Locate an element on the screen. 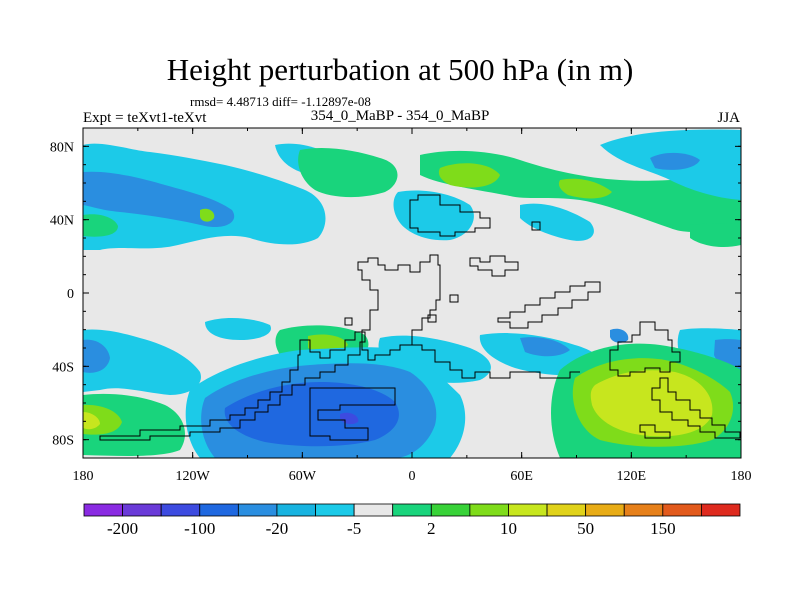 The image size is (800, 600). coastline-australia is located at coordinates (645, 349).